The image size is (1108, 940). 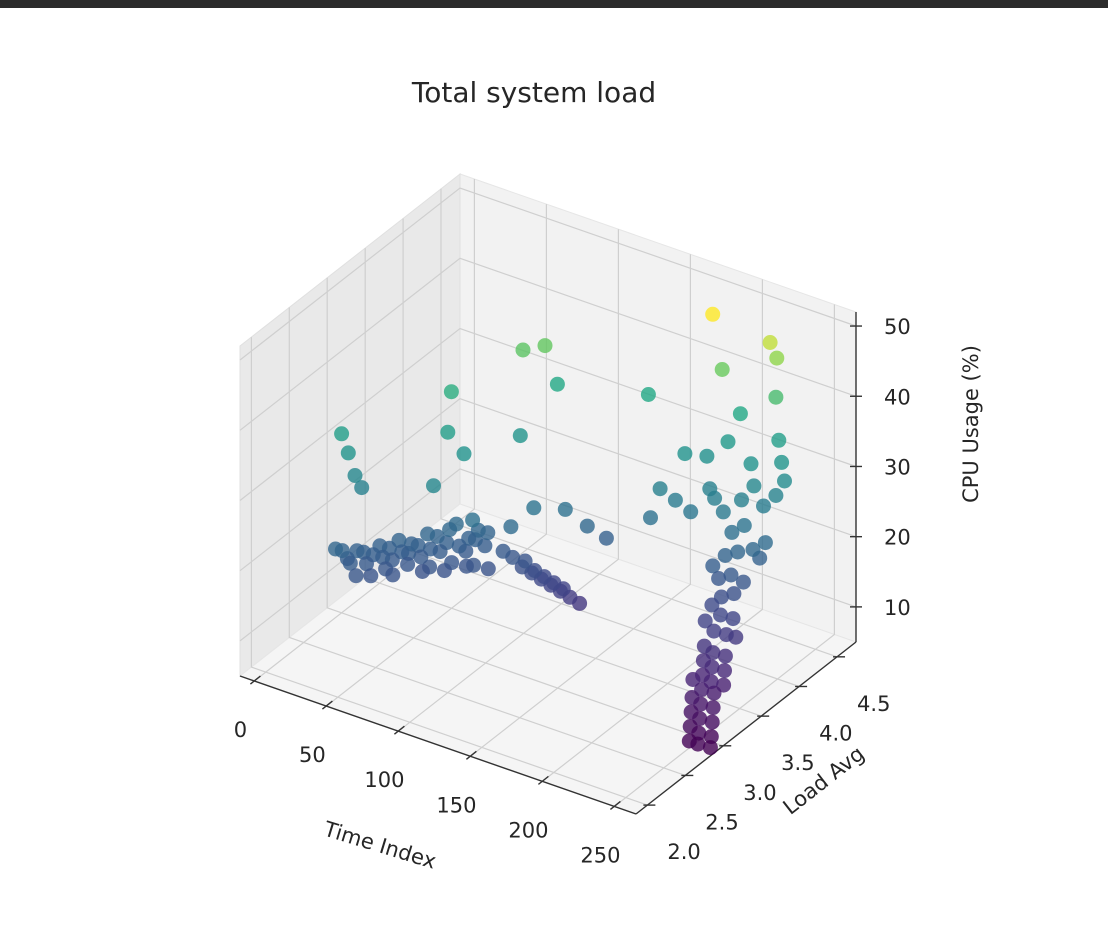 What do you see at coordinates (897, 327) in the screenshot?
I see `z-tick-label: 50` at bounding box center [897, 327].